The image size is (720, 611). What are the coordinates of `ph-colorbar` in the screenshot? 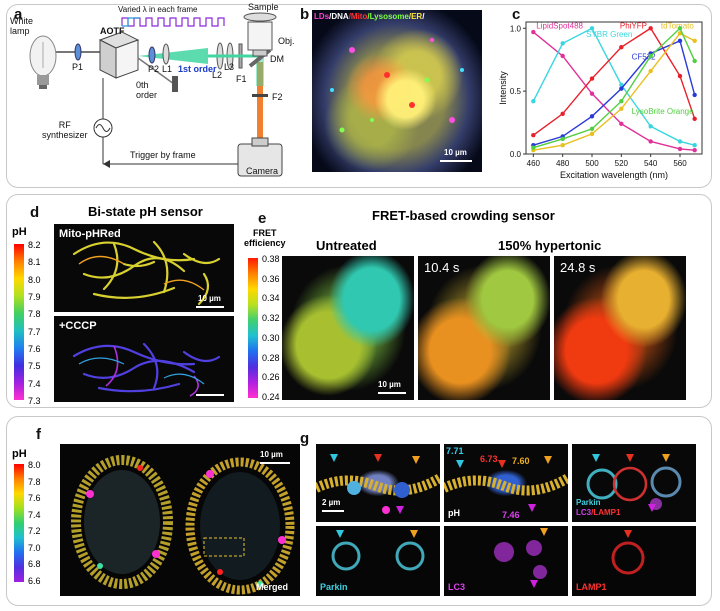 It's located at (19, 322).